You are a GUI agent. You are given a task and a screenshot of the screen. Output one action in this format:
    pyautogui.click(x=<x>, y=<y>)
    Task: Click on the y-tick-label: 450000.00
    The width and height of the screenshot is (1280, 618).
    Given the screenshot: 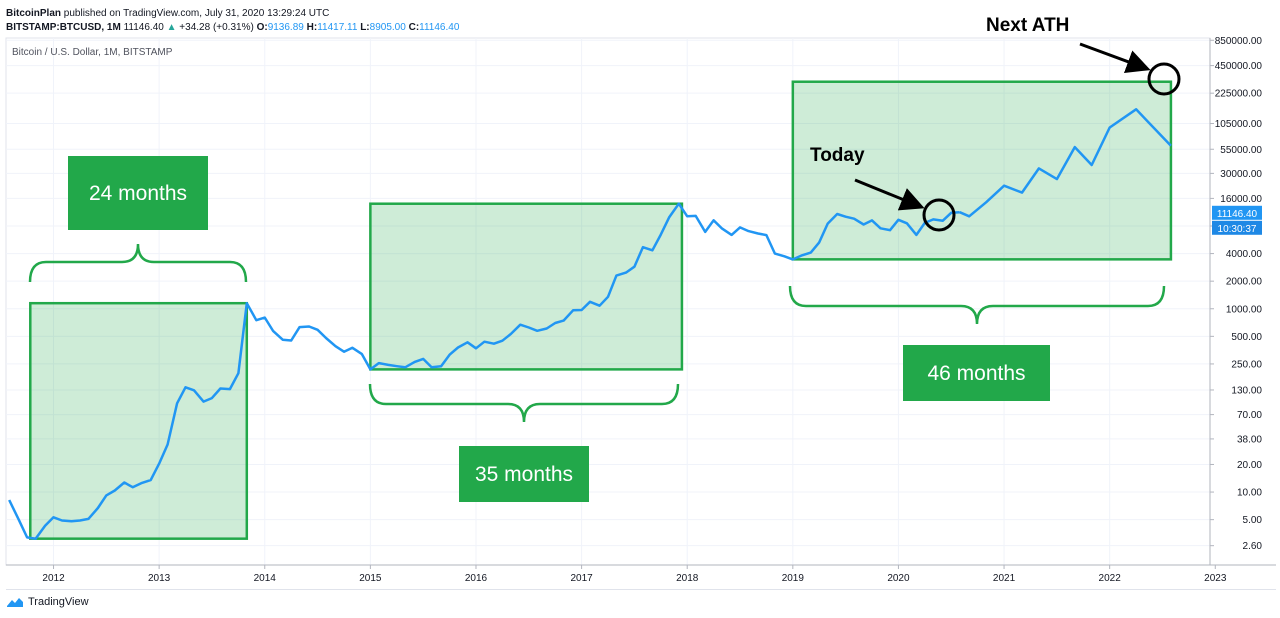 What is the action you would take?
    pyautogui.click(x=1239, y=66)
    